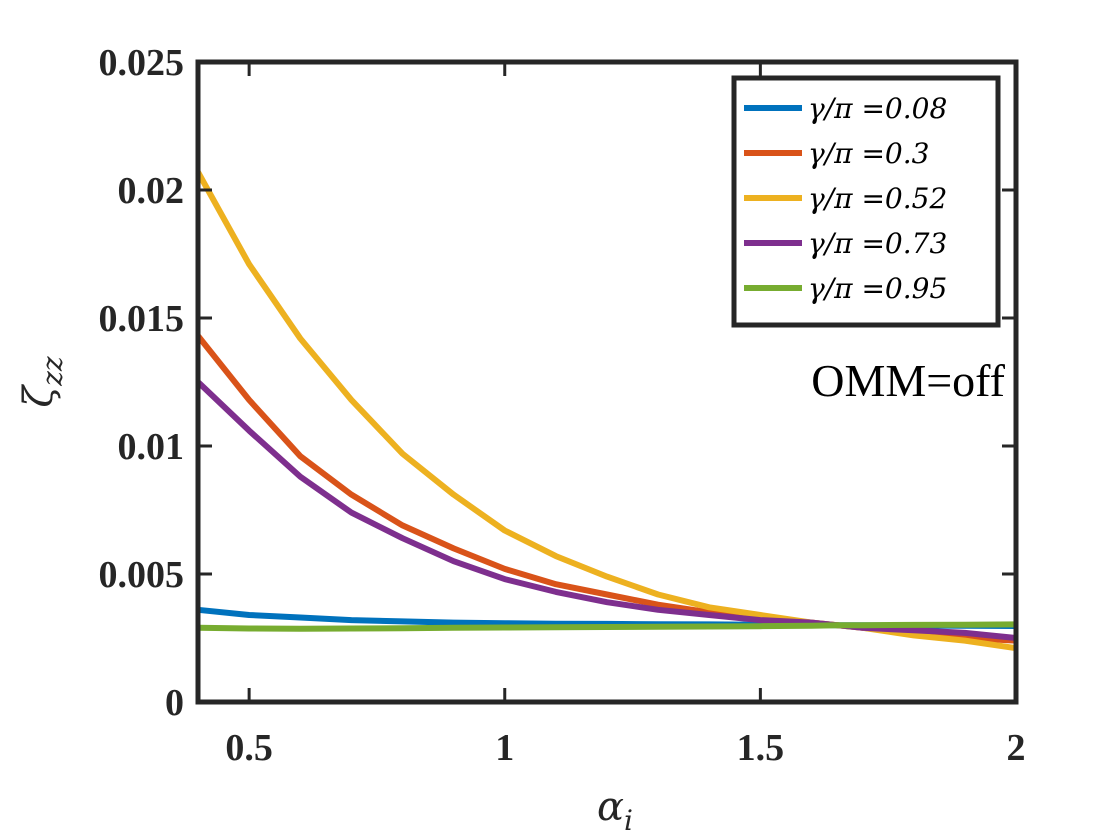 The height and width of the screenshot is (840, 1120). I want to click on legend-label-5: γ/π =0.95, so click(877, 288).